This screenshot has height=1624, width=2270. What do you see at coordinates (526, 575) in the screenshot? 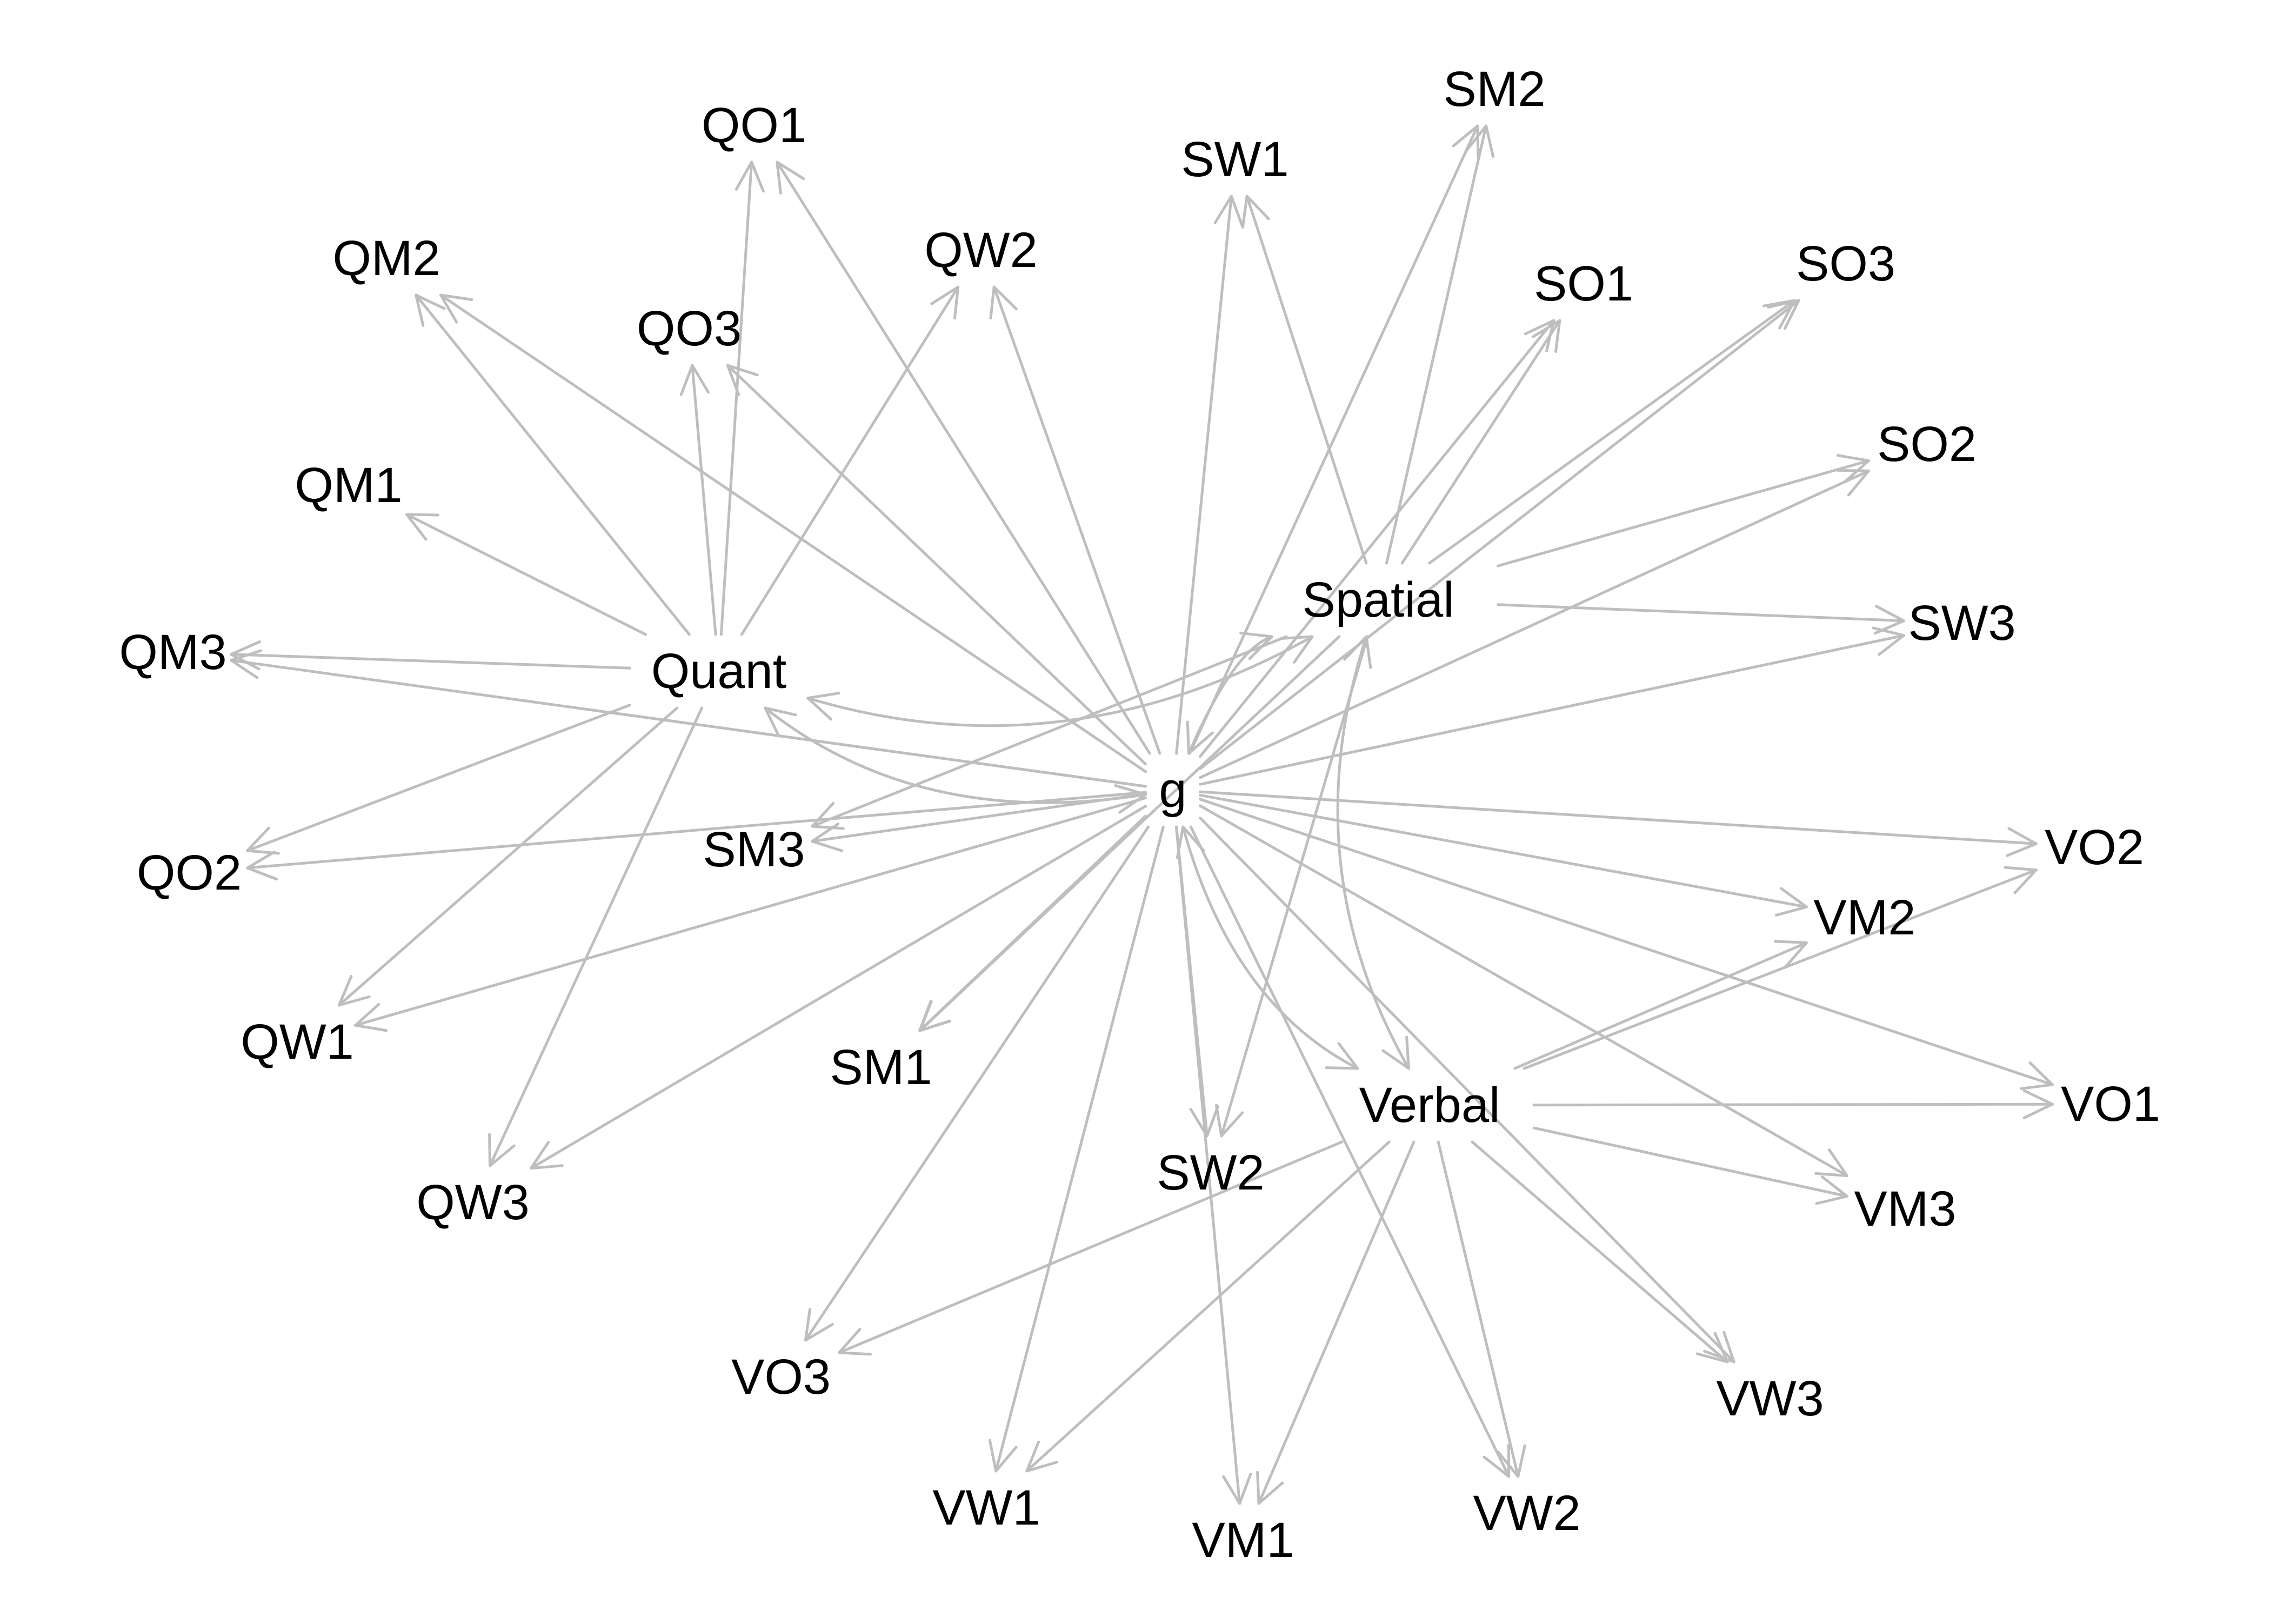
I see `edge-Quant-QM1` at bounding box center [526, 575].